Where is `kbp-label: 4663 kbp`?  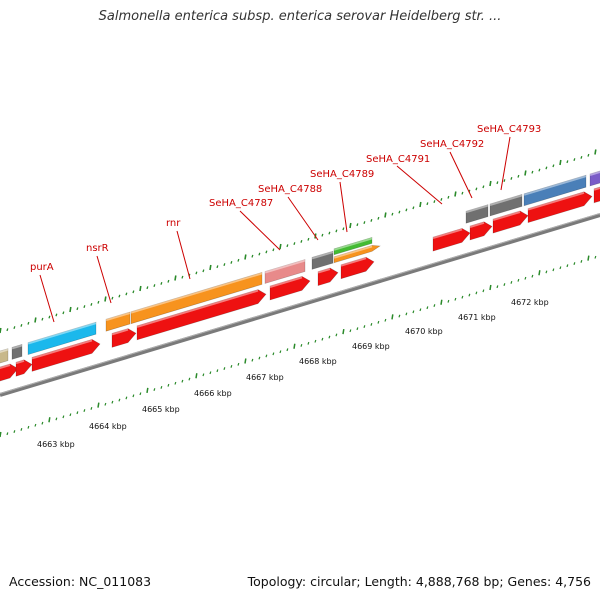 kbp-label: 4663 kbp is located at coordinates (56, 444).